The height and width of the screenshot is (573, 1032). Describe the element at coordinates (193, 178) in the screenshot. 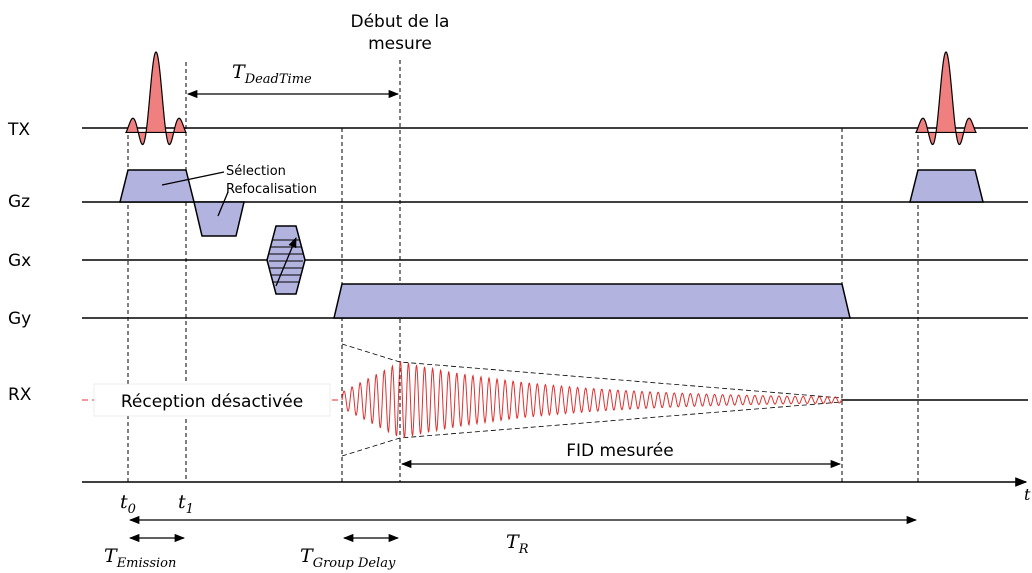

I see `selection-pointer` at that location.